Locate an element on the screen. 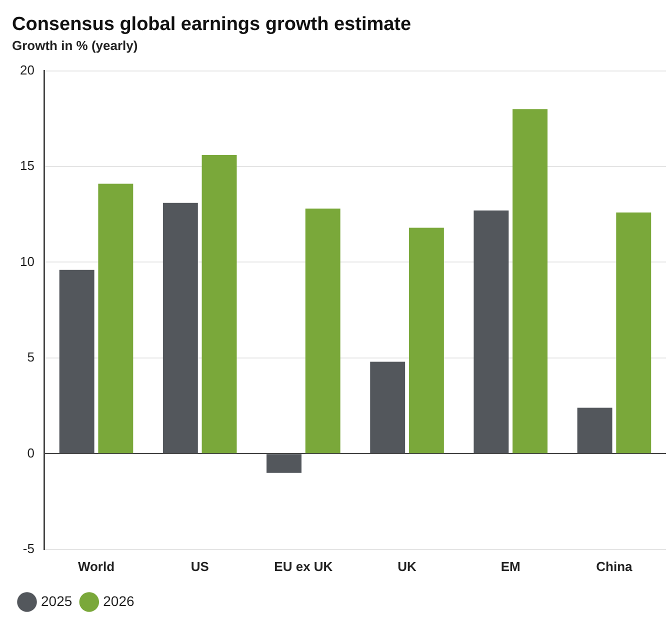  x-tick-label: EM is located at coordinates (510, 566).